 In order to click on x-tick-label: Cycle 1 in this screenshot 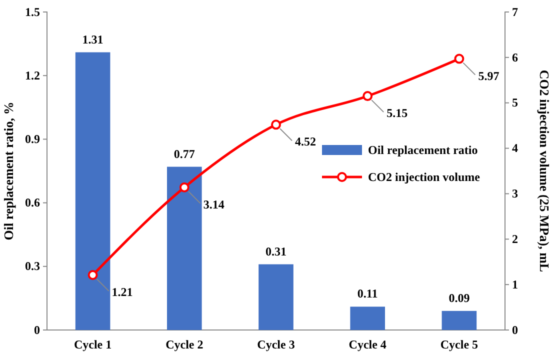, I will do `click(93, 345)`.